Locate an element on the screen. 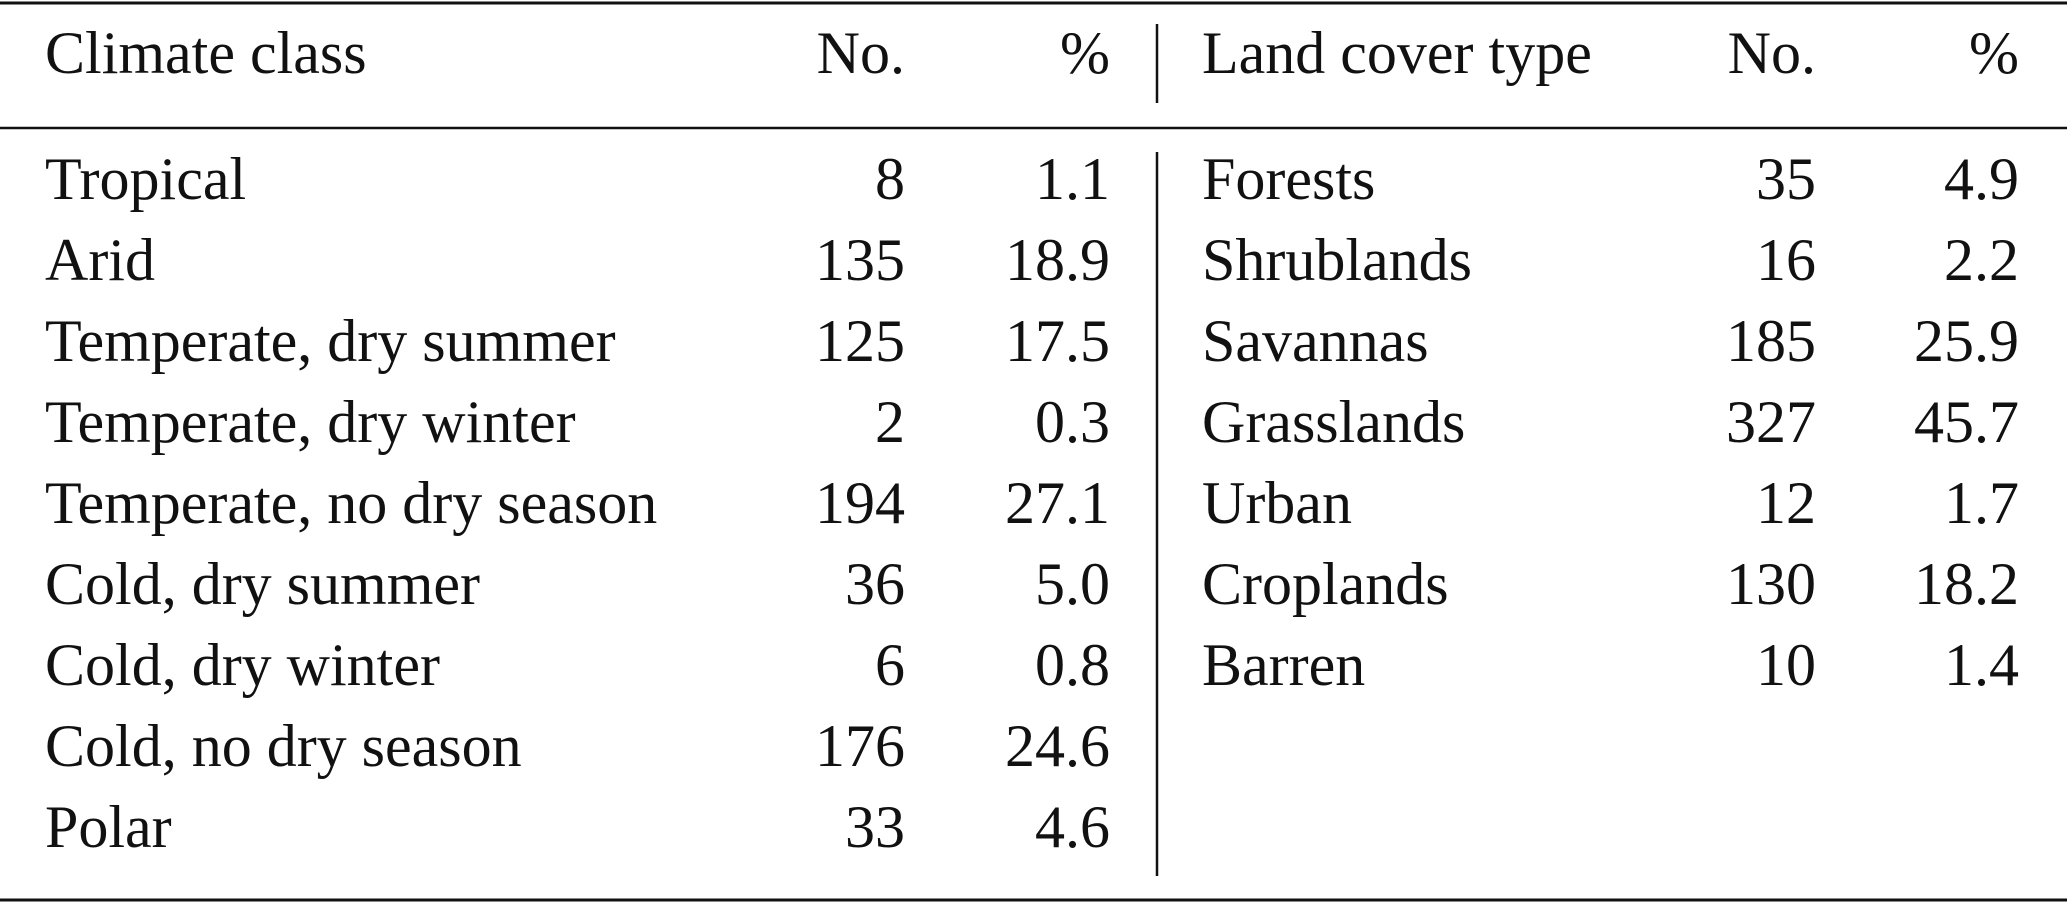  cell: 125 is located at coordinates (860, 341).